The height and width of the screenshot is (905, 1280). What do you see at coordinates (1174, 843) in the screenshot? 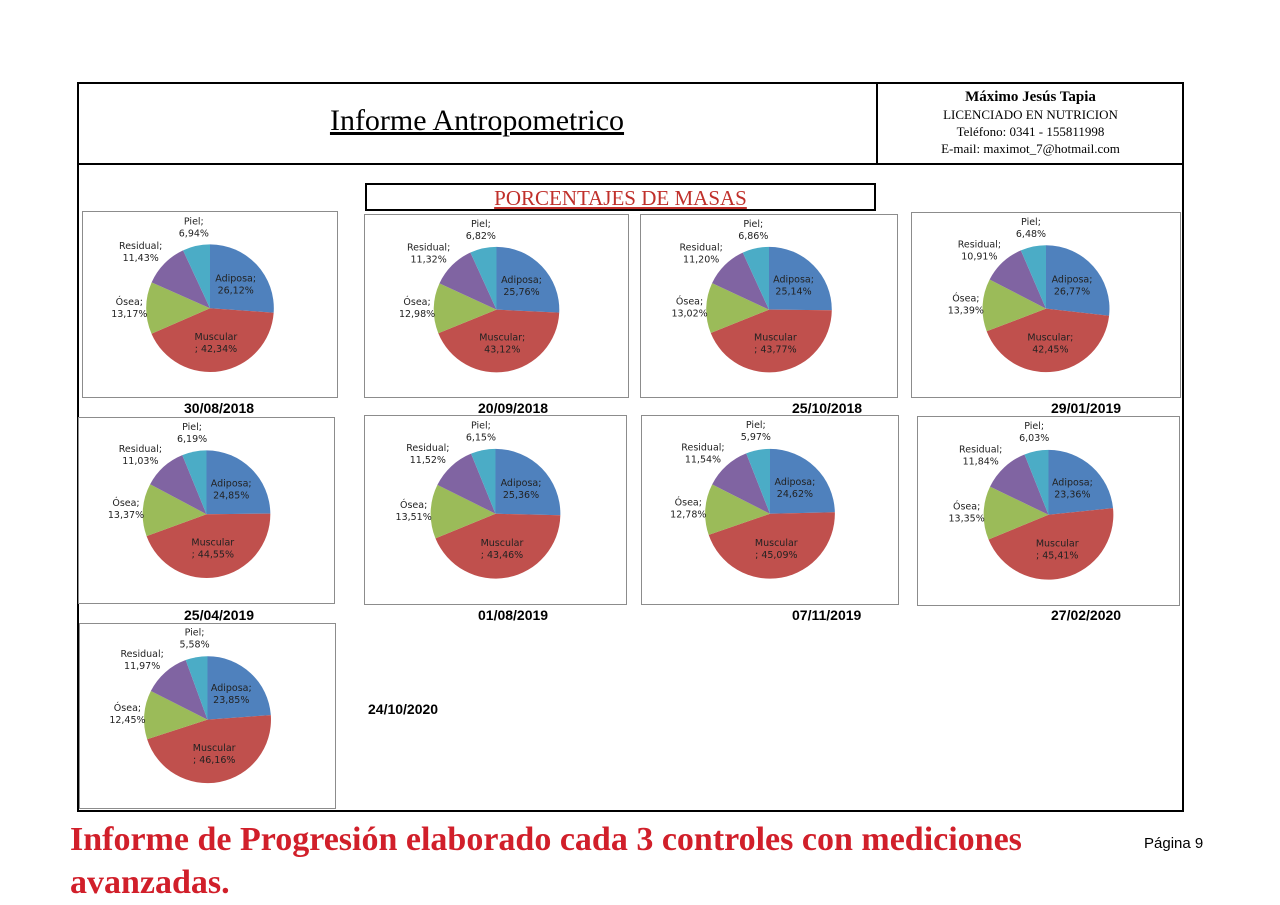
I see `page-number: Página 9` at bounding box center [1174, 843].